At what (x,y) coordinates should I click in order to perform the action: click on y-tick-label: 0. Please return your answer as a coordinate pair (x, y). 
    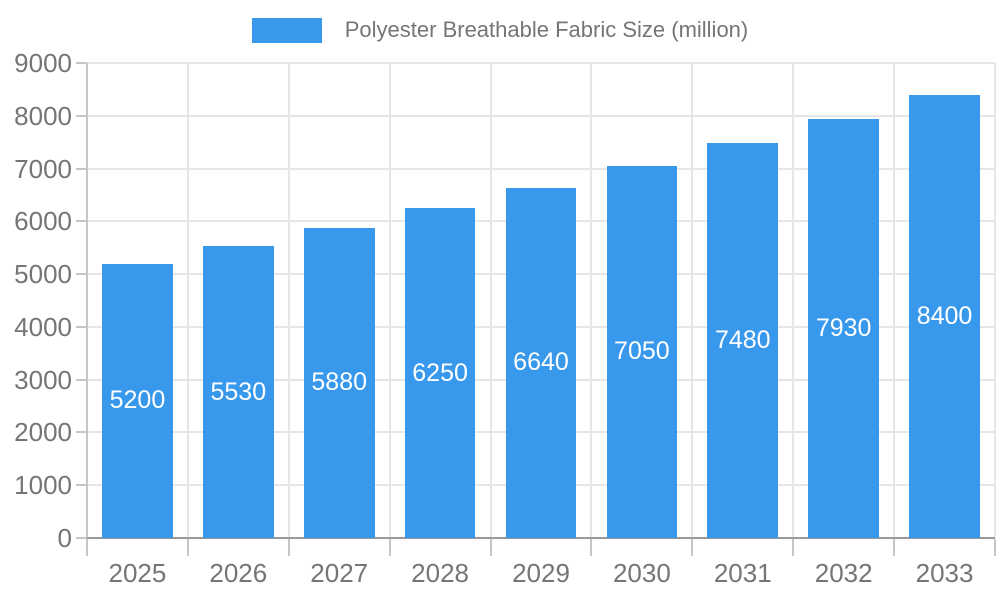
    Looking at the image, I should click on (64, 538).